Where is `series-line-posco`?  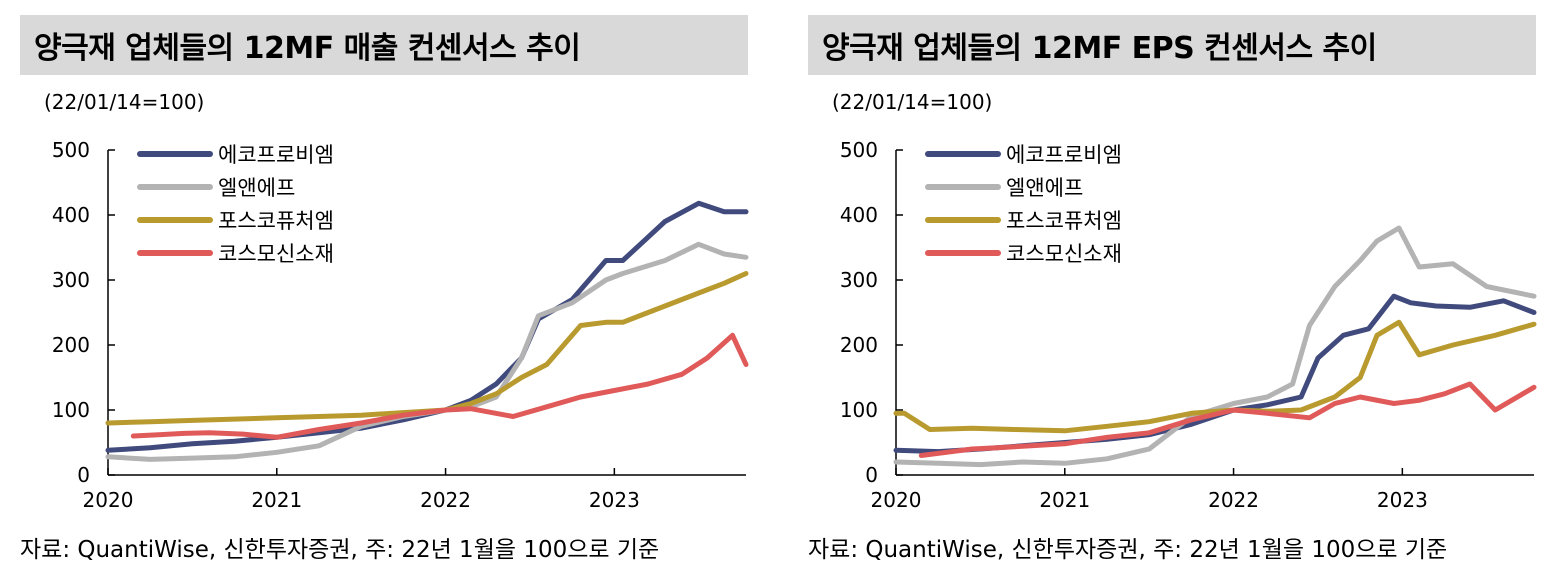
series-line-posco is located at coordinates (427, 348).